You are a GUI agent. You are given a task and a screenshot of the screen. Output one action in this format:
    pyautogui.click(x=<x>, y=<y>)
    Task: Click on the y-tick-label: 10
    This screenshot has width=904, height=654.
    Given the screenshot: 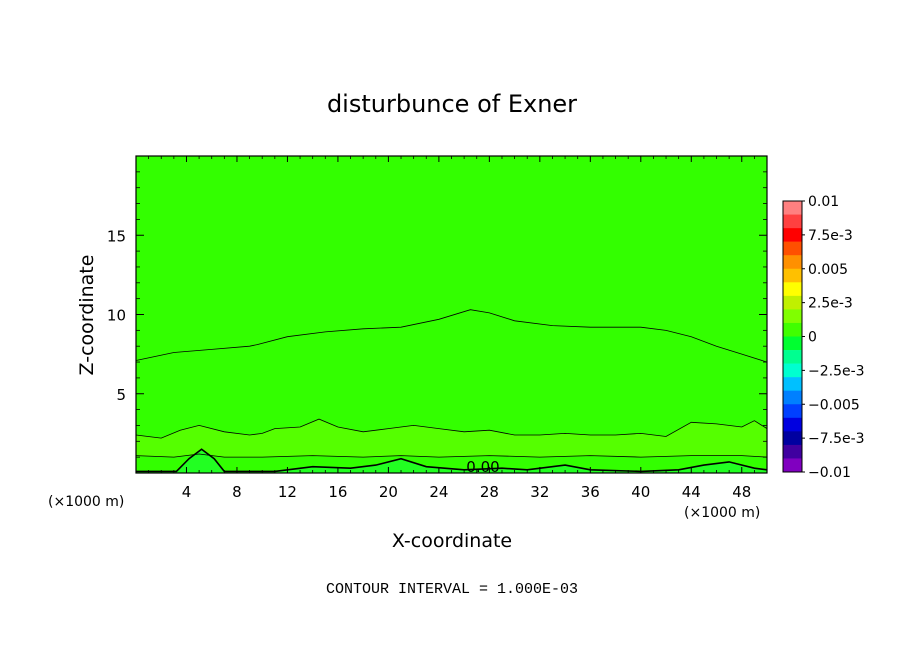 What is the action you would take?
    pyautogui.click(x=116, y=316)
    